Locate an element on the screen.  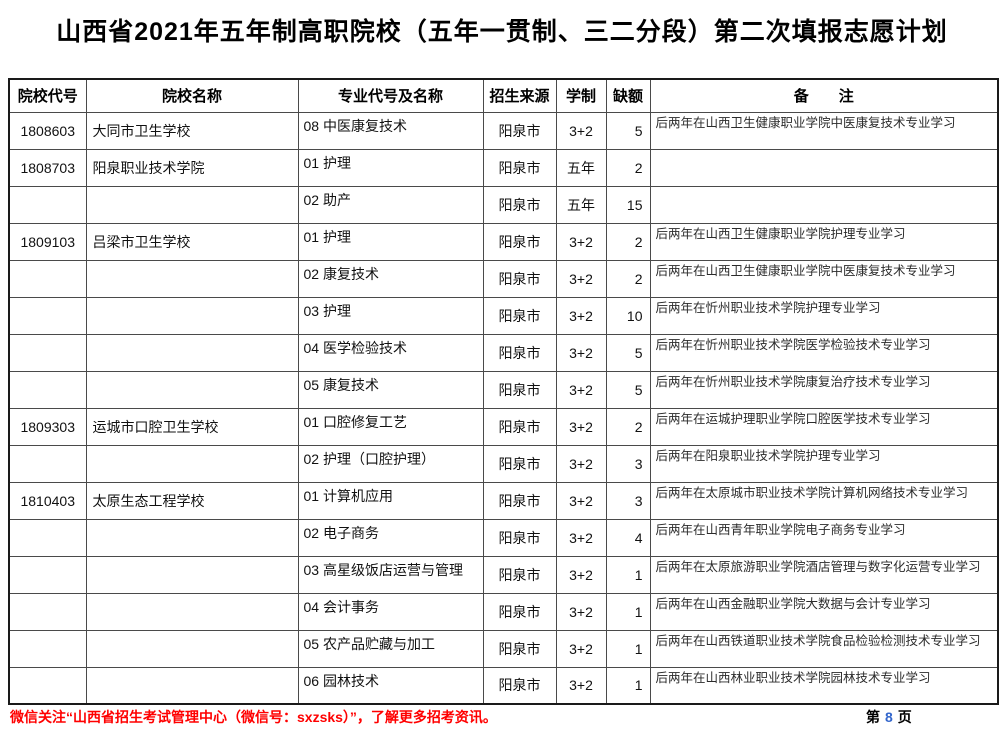
cell-school: 吕梁市卫生学校 is located at coordinates (192, 241).